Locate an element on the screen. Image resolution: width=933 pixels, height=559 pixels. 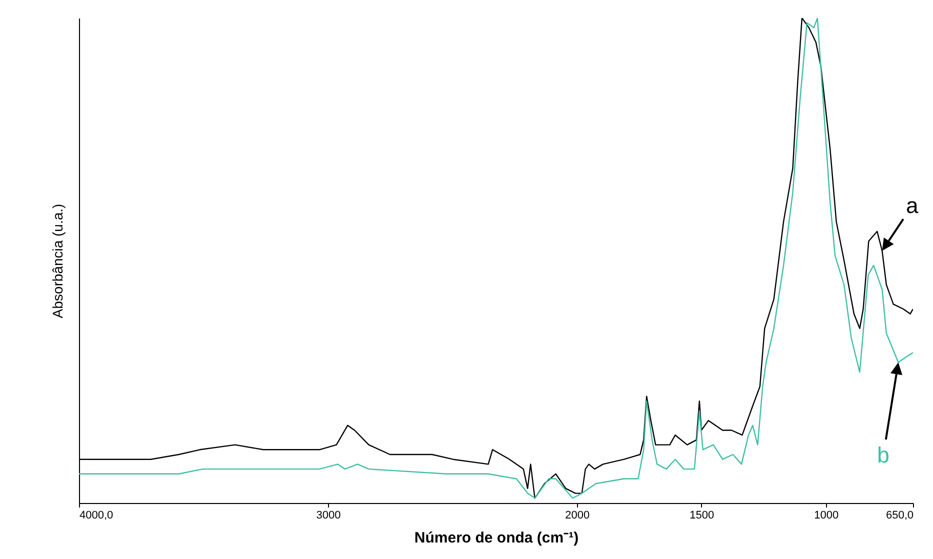
x-tick-label: 2000 is located at coordinates (577, 516).